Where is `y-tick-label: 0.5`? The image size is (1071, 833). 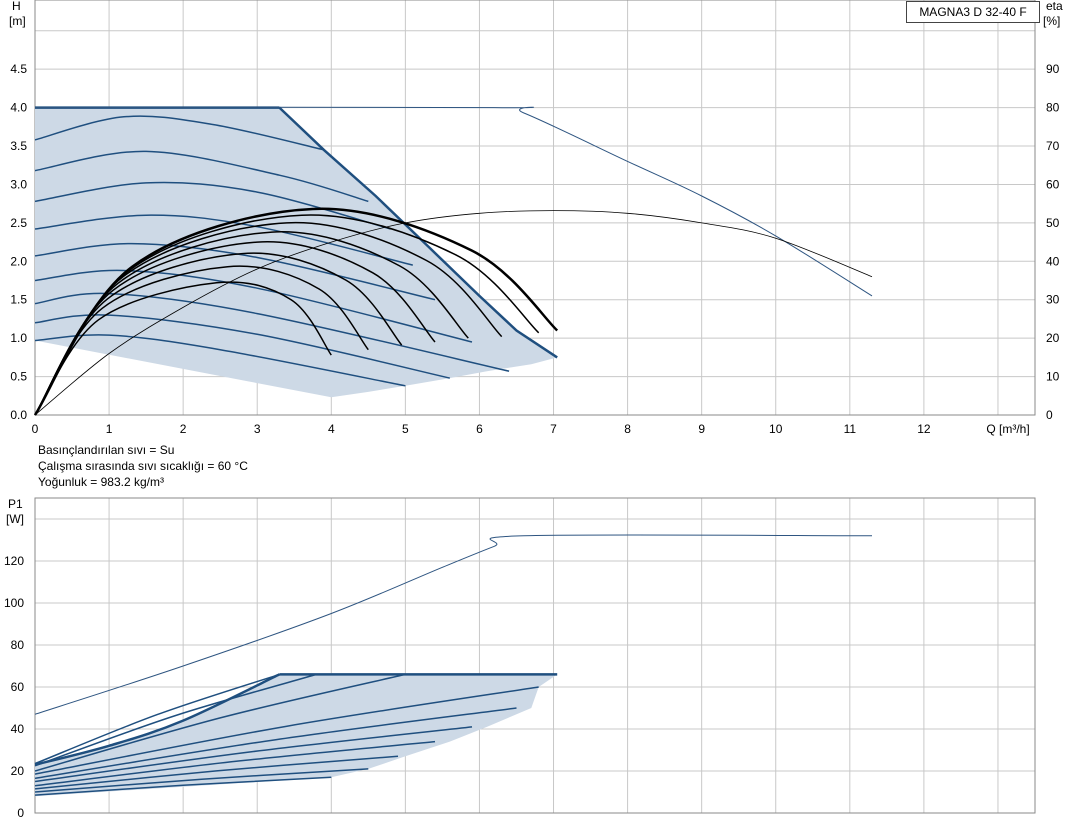
y-tick-label: 0.5 is located at coordinates (18, 377).